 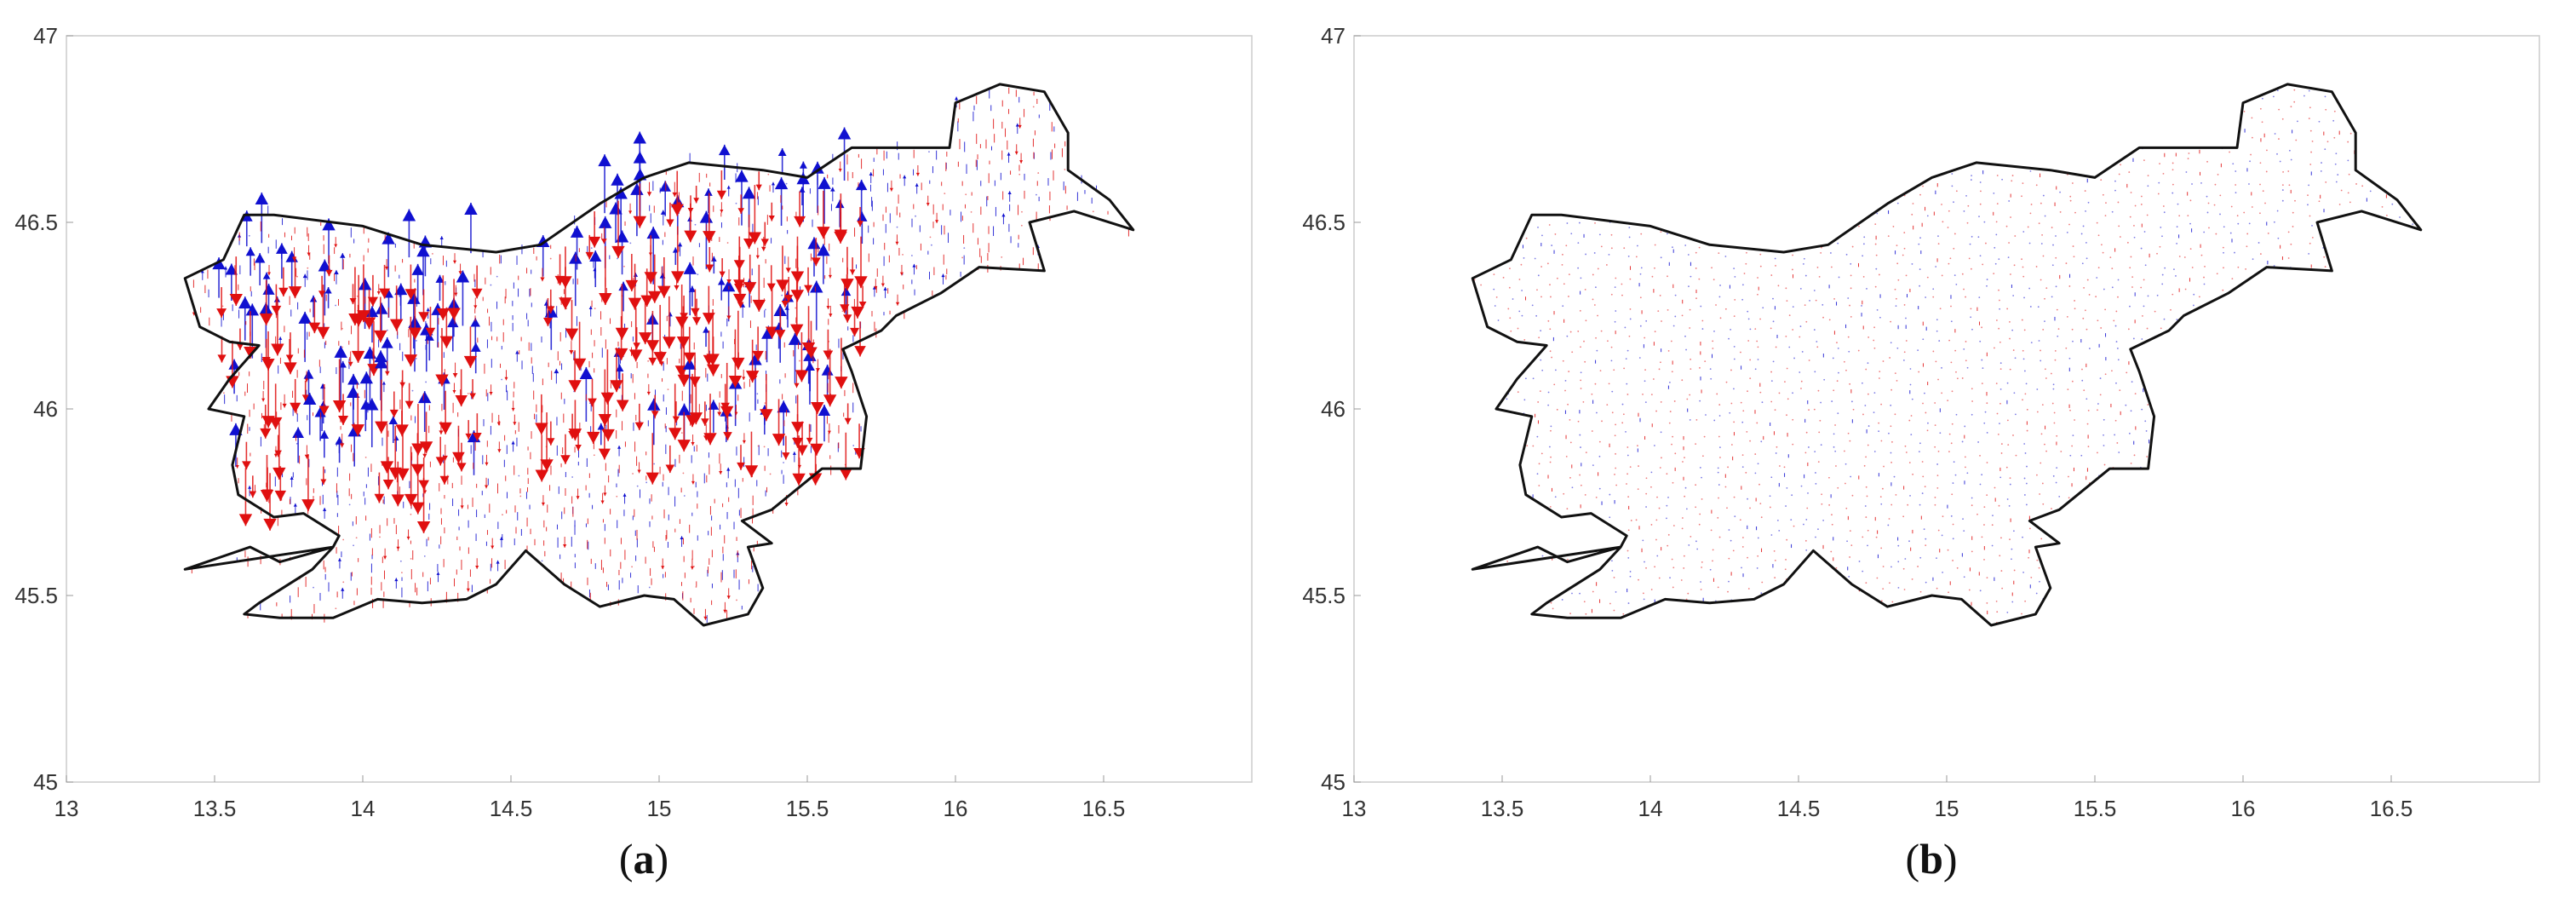 I want to click on x-tick-label: 15.5, so click(x=2095, y=808).